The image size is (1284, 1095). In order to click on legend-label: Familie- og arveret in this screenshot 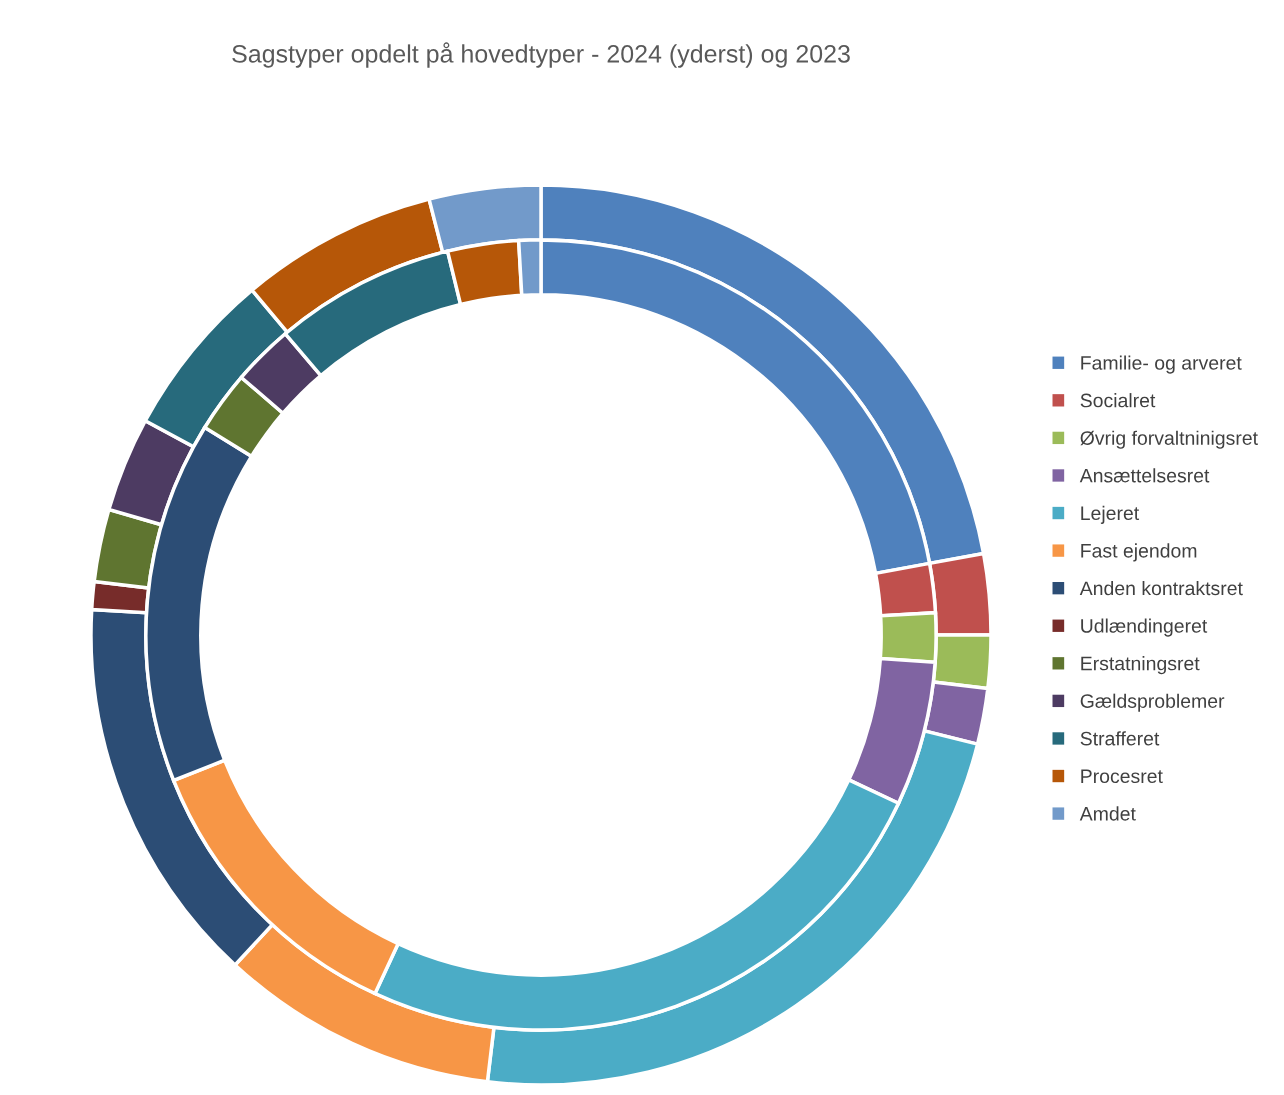, I will do `click(1161, 364)`.